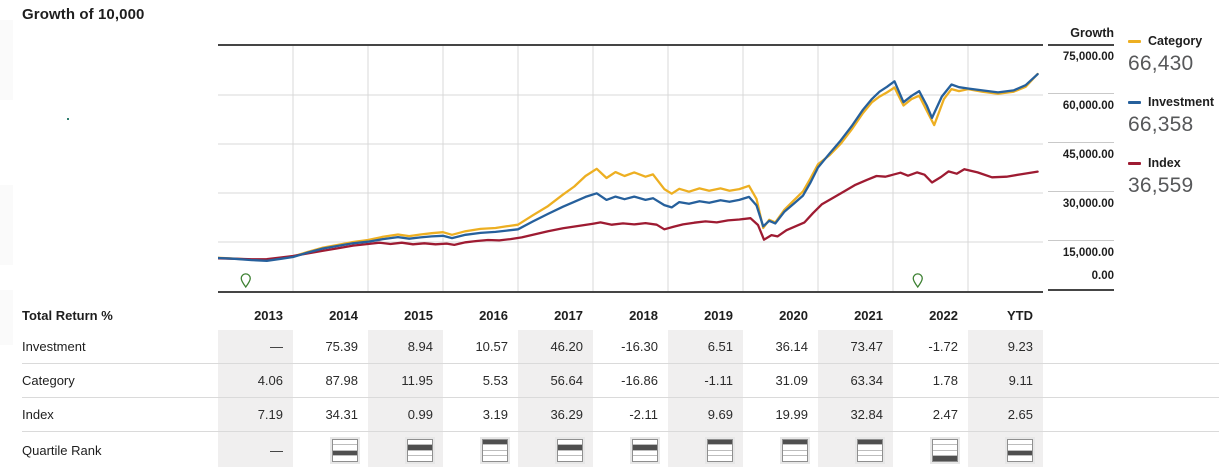 This screenshot has width=1219, height=467. Describe the element at coordinates (945, 380) in the screenshot. I see `return-value: 1.78` at that location.